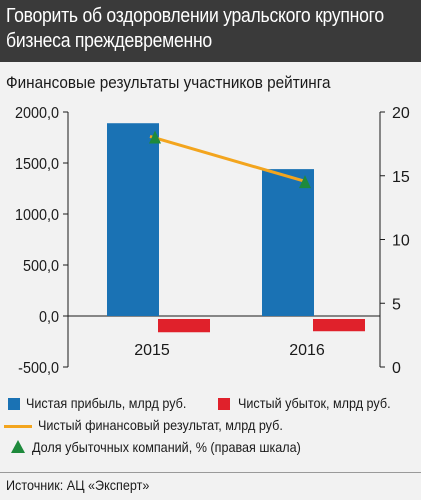  Describe the element at coordinates (184, 326) in the screenshot. I see `bar-loss-2015` at that location.